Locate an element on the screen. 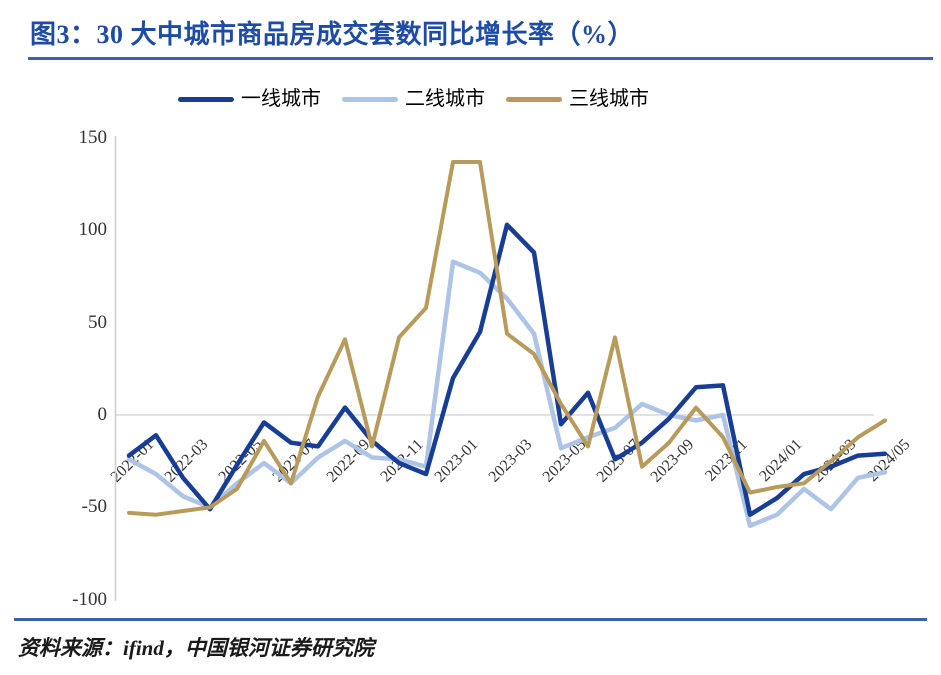  y-axis-tick-label: -50 is located at coordinates (94, 507).